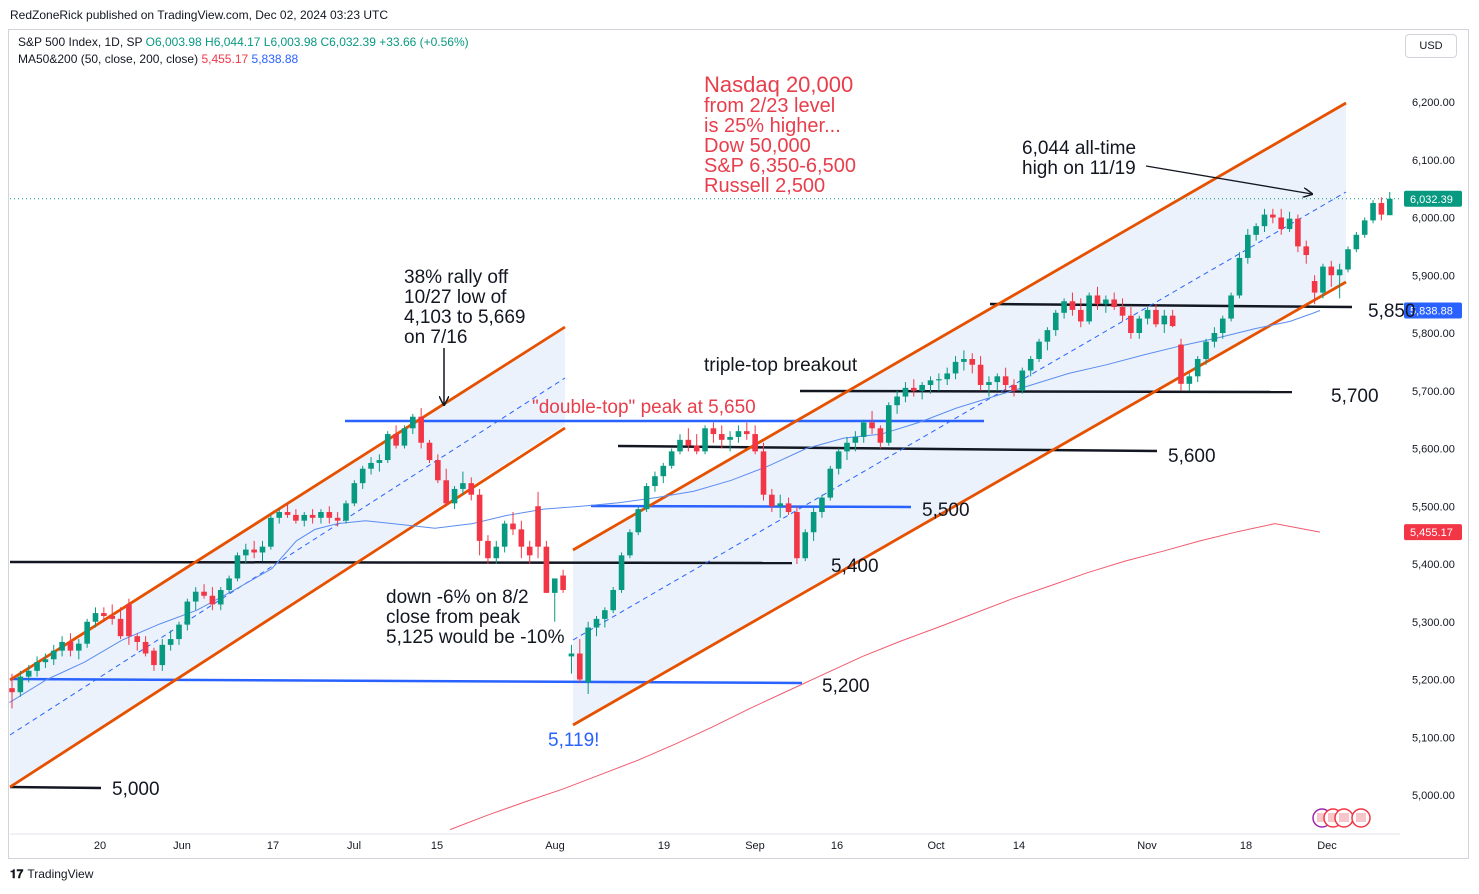  What do you see at coordinates (1433, 738) in the screenshot?
I see `y-tick-label: 5,100.00` at bounding box center [1433, 738].